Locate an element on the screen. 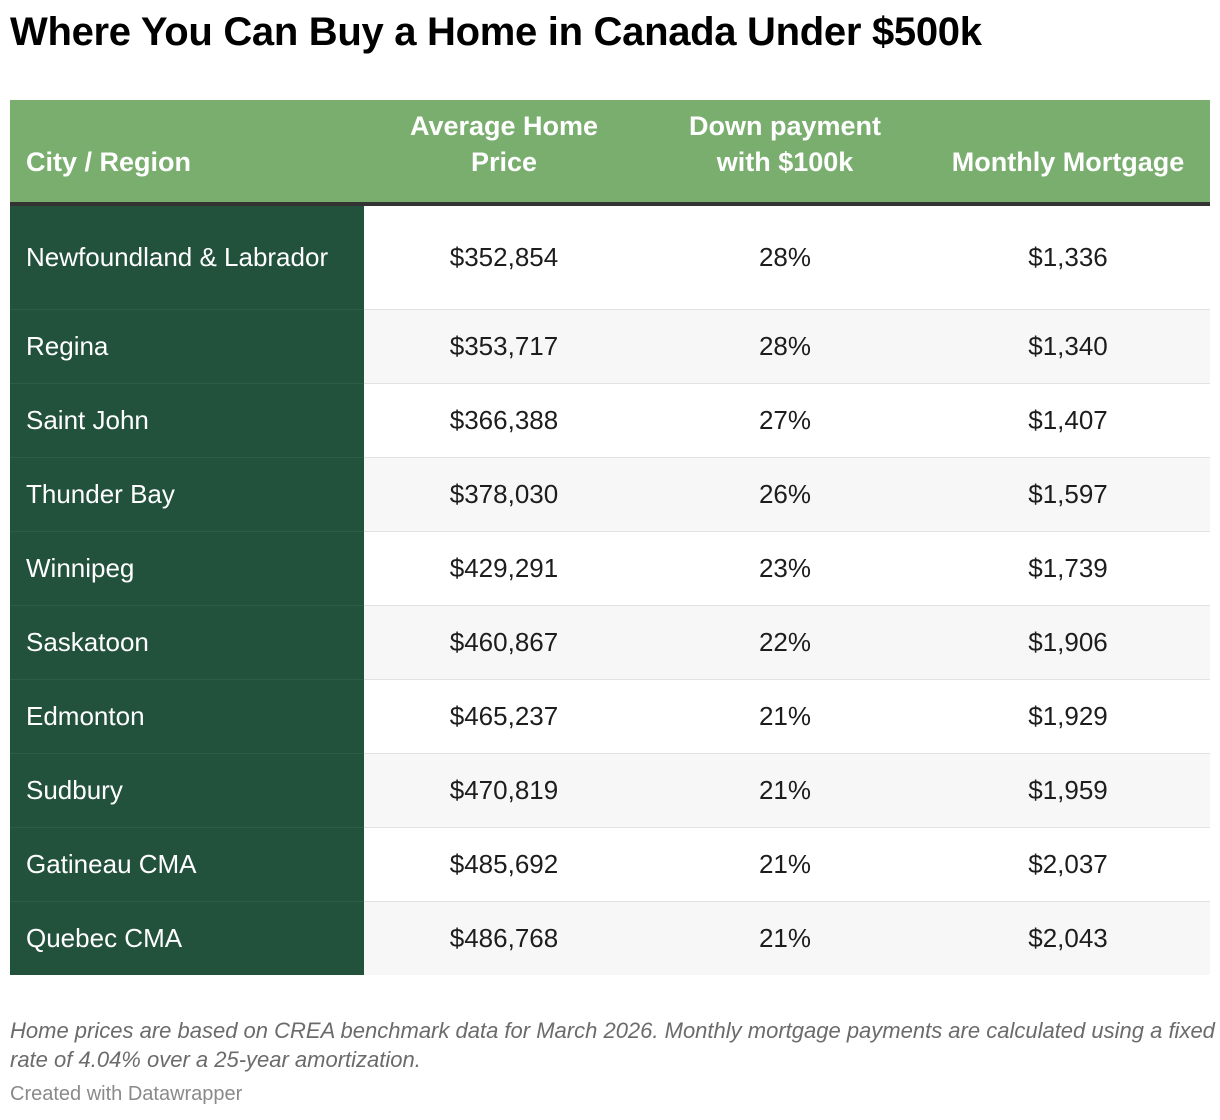 The height and width of the screenshot is (1120, 1220). cell-down-payment: 23% is located at coordinates (785, 568).